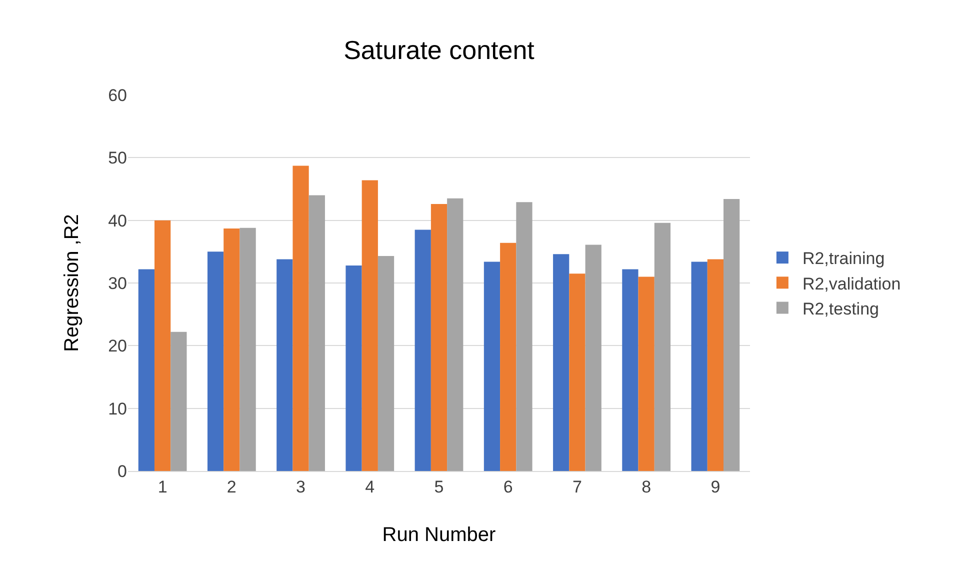 This screenshot has width=955, height=581. Describe the element at coordinates (231, 486) in the screenshot. I see `x-tick-label: 2` at that location.